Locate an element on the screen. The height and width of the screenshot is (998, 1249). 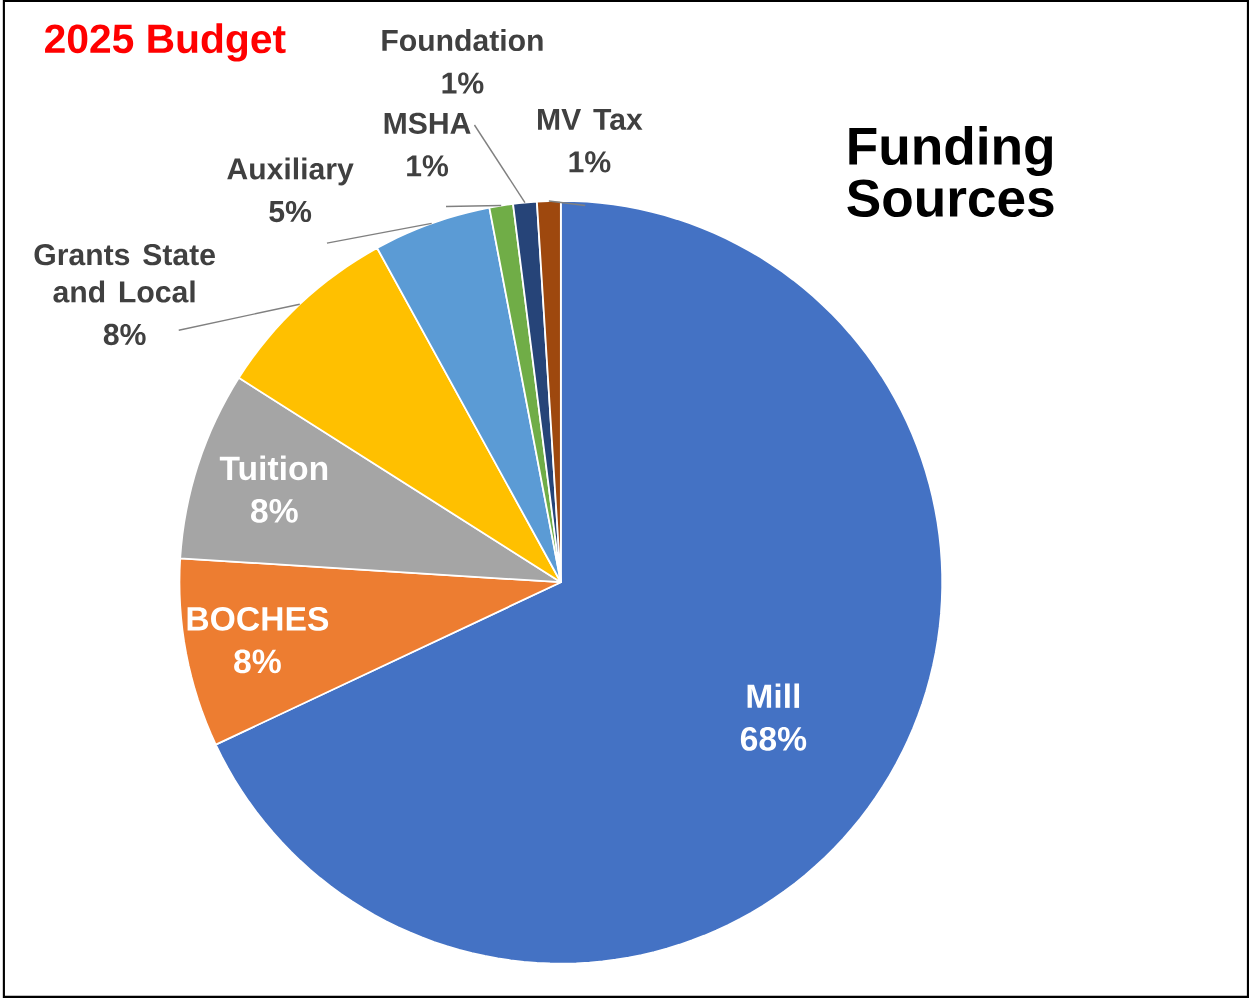
data-label: 68% is located at coordinates (773, 738).